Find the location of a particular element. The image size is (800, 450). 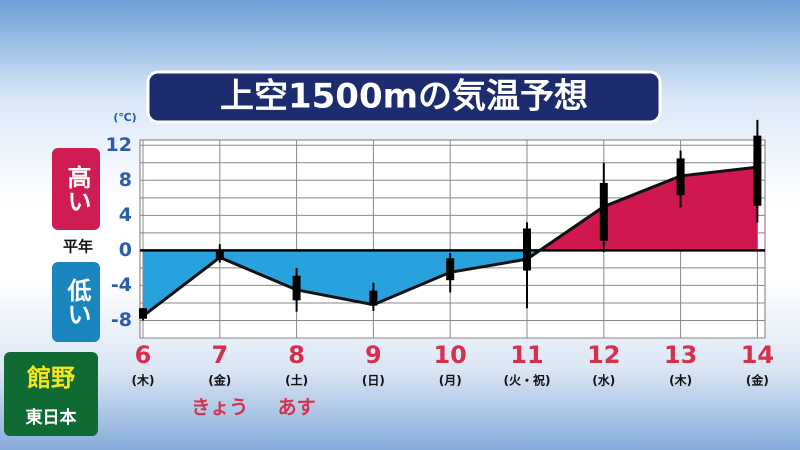

y-unit: (℃) is located at coordinates (124, 117).